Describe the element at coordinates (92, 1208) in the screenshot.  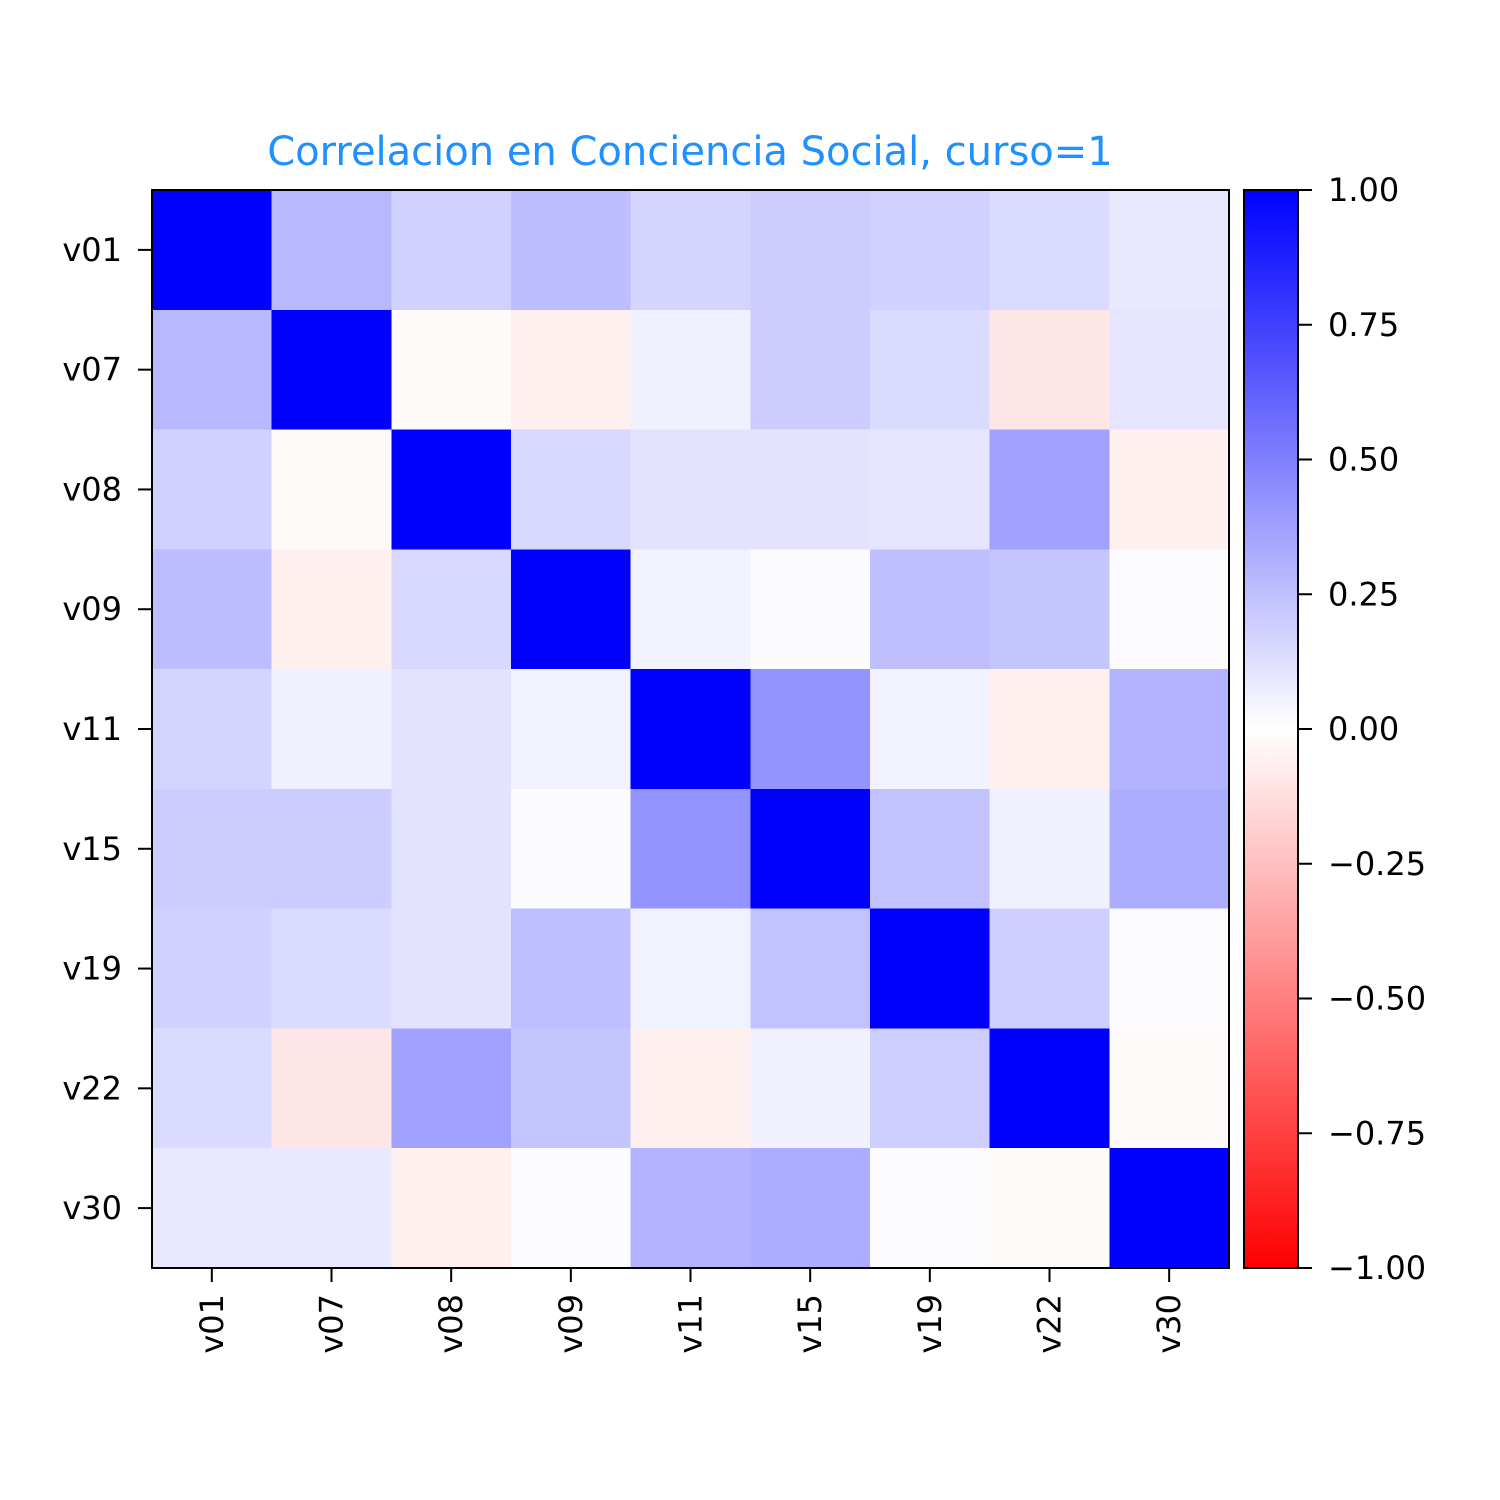
I see `y-tick-label-v30: v30` at that location.